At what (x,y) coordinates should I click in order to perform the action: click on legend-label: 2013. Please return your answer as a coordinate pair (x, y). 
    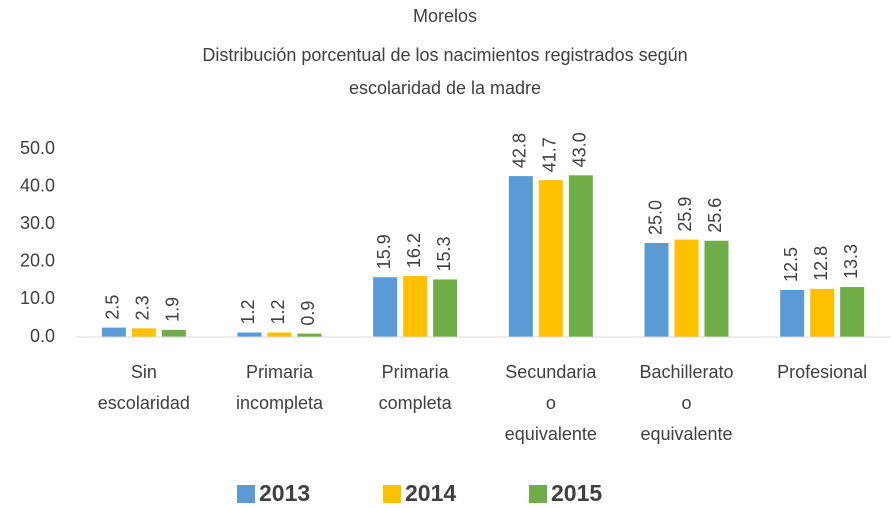
    Looking at the image, I should click on (284, 493).